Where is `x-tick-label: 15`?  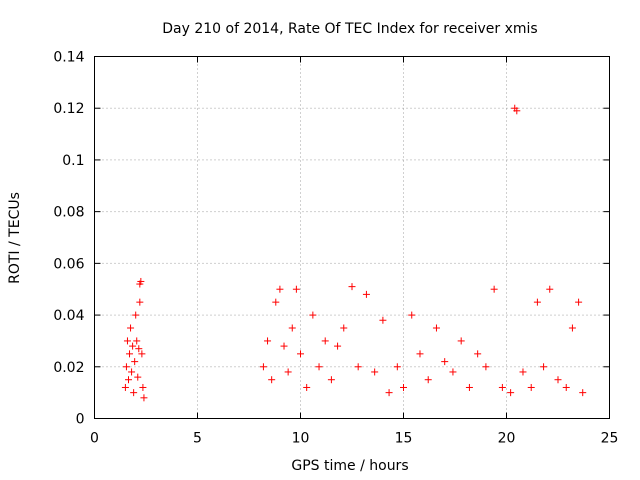
x-tick-label: 15 is located at coordinates (404, 439).